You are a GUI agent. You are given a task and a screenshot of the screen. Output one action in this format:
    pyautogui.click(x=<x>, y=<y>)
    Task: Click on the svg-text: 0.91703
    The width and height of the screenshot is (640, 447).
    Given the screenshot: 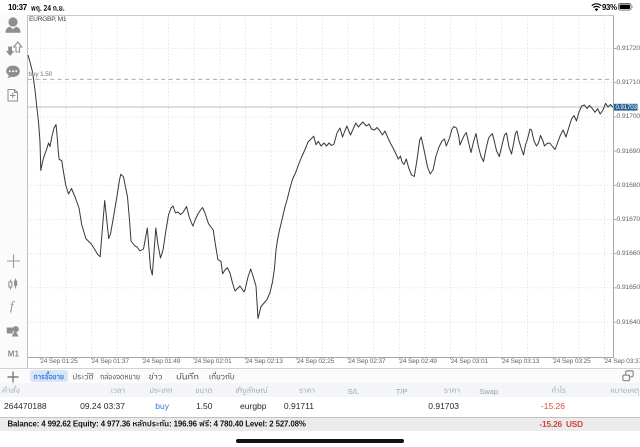 What is the action you would take?
    pyautogui.click(x=627, y=107)
    